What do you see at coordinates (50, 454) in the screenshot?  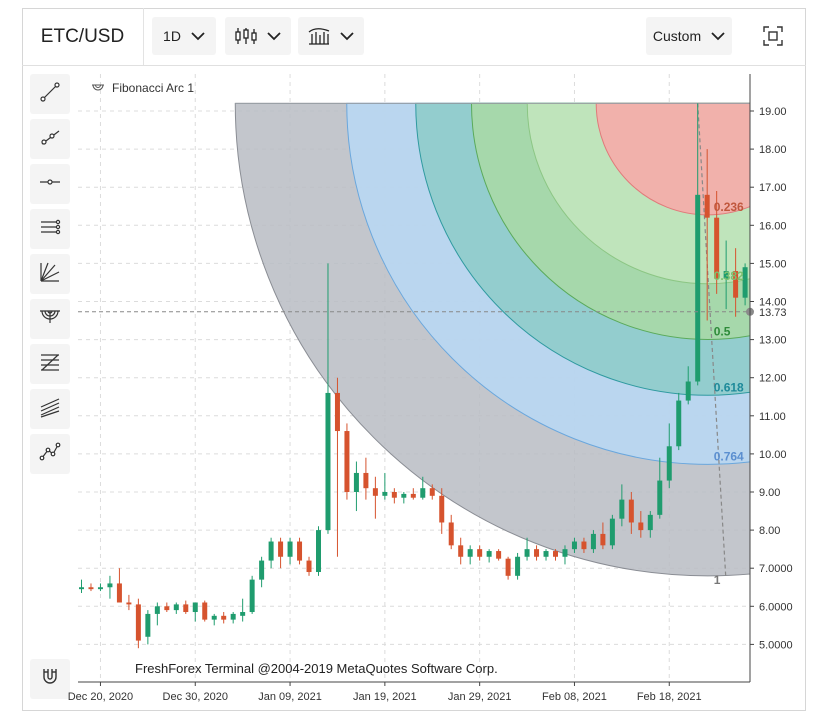 I see `polyline-tool` at bounding box center [50, 454].